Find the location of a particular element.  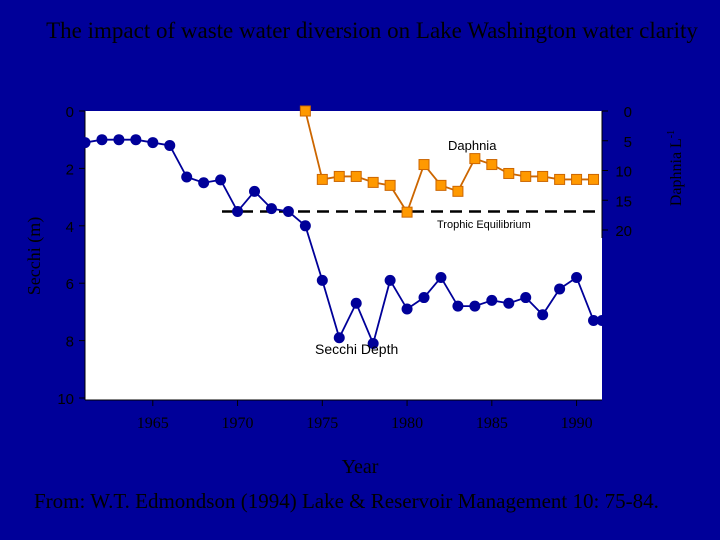

right-axis-ticks: 0 5 10 15 20 is located at coordinates (617, 172).